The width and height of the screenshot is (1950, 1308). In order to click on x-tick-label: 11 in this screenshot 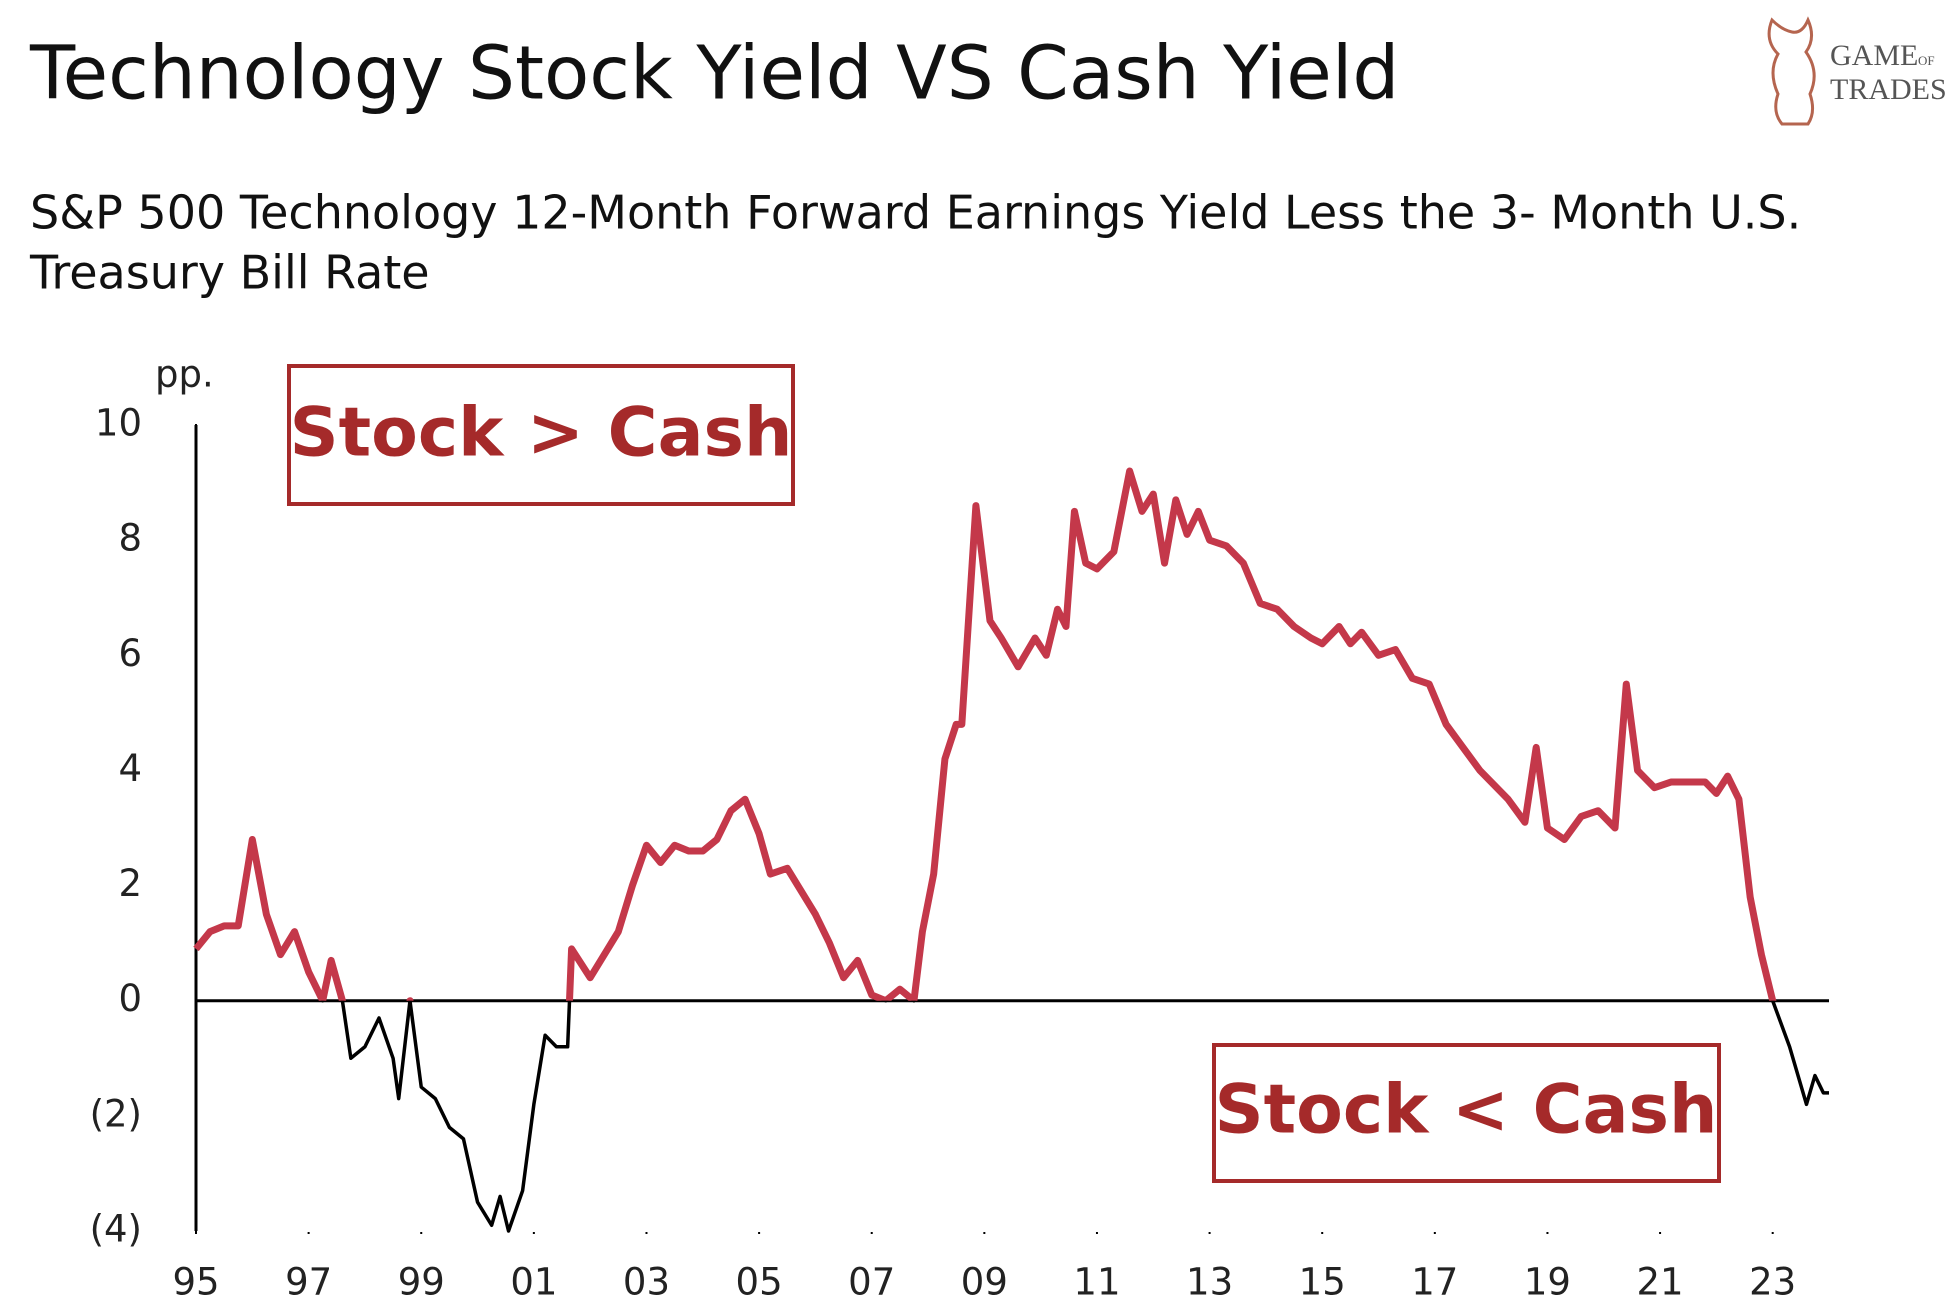, I will do `click(1096, 1282)`.